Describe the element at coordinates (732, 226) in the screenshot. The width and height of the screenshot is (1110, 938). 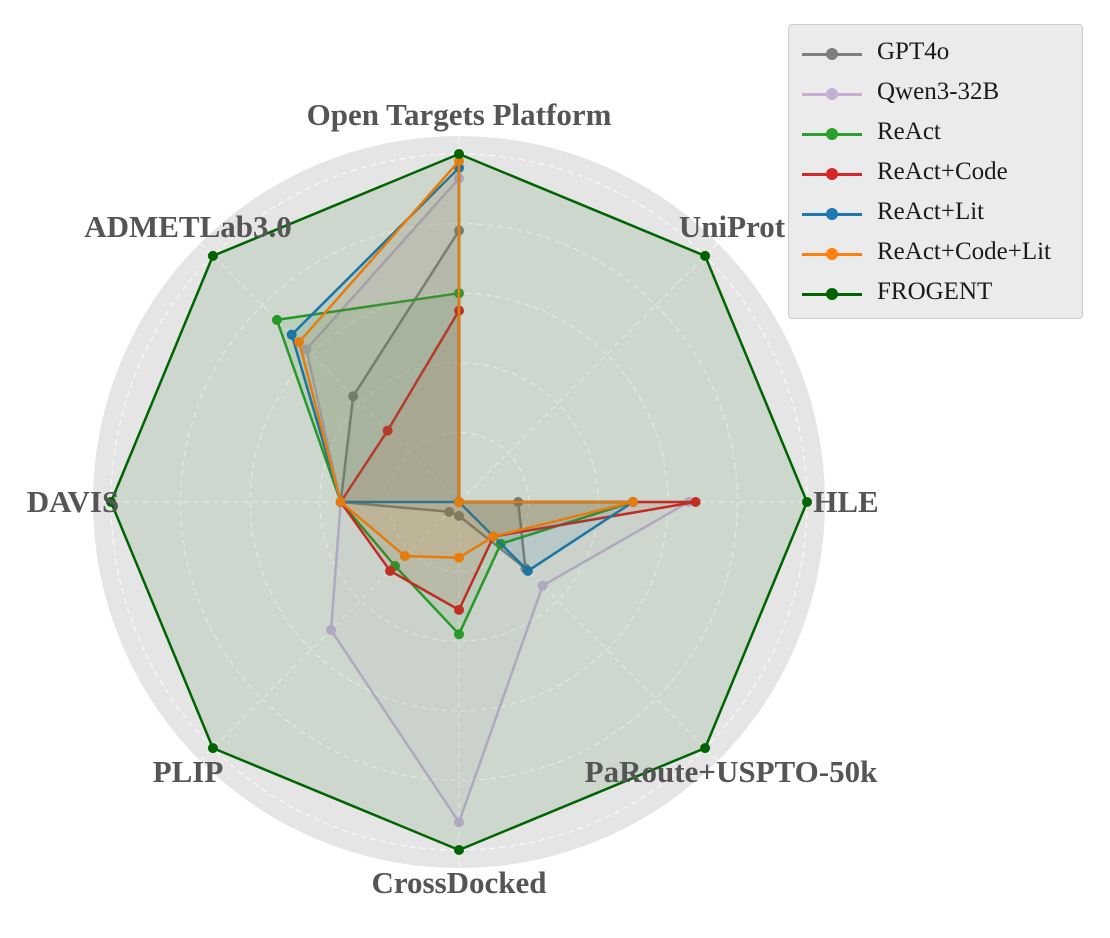
I see `axis-label: UniProt` at that location.